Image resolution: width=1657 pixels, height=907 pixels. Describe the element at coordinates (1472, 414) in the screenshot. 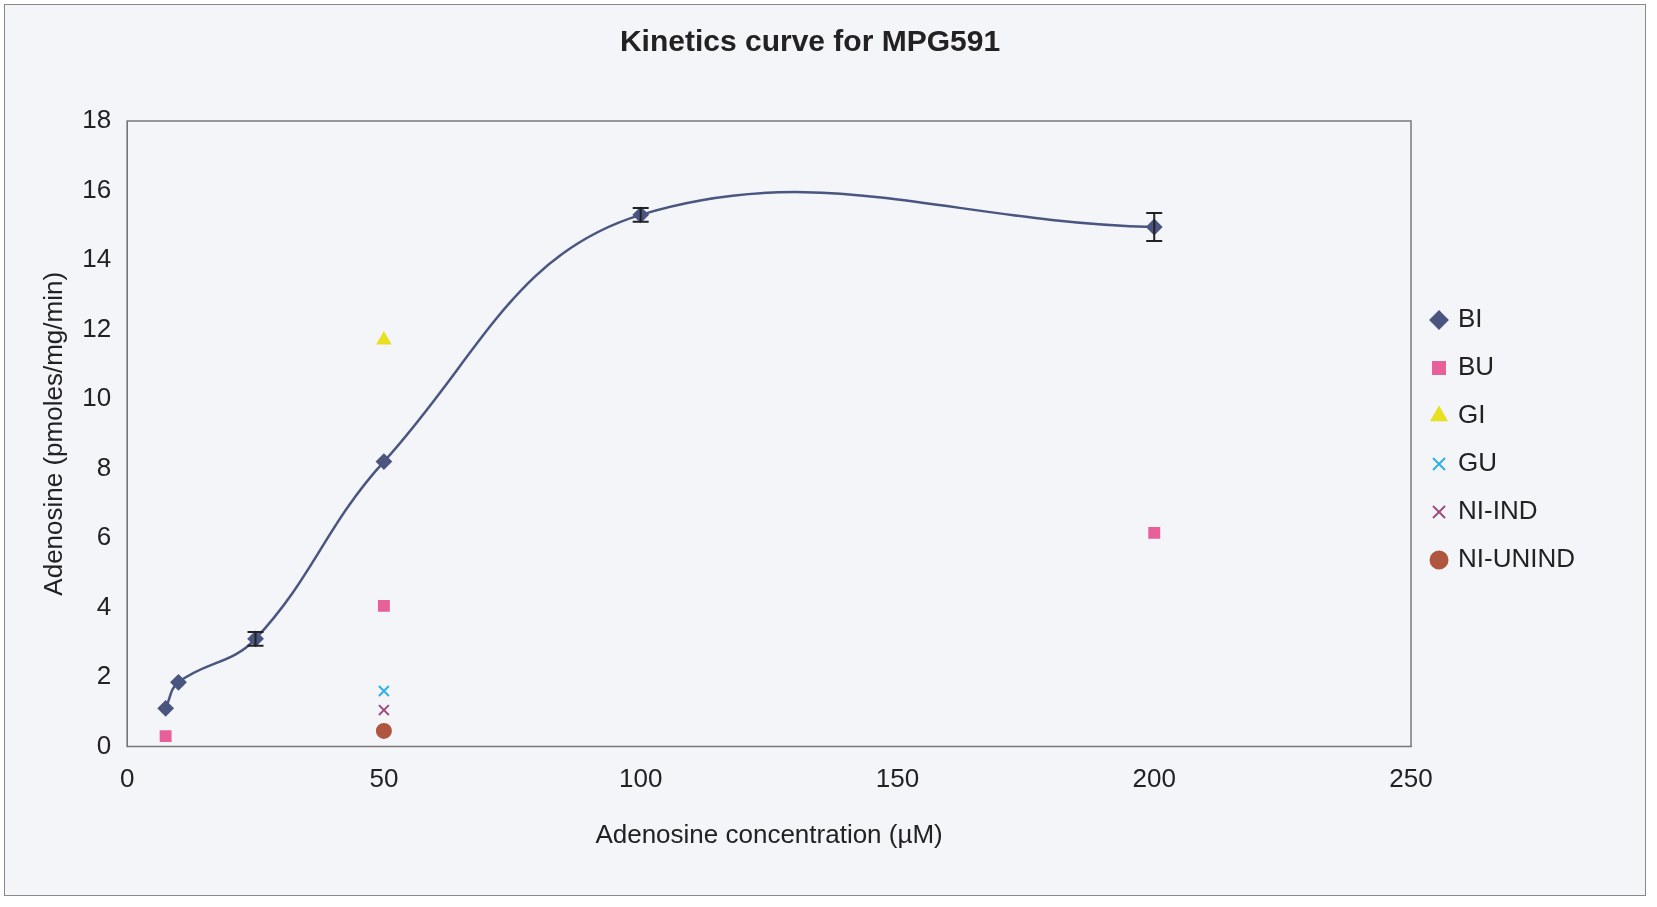

I see `legend-label: GI` at that location.